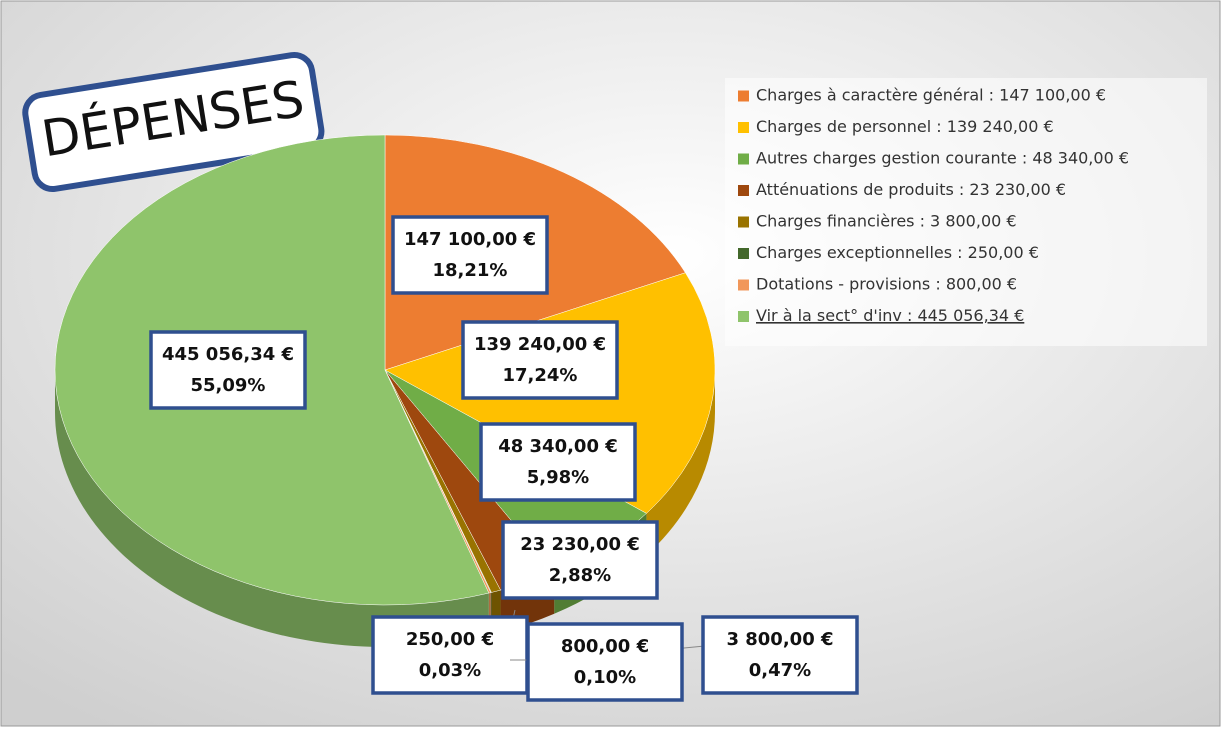 The width and height of the screenshot is (1221, 731). What do you see at coordinates (540, 344) in the screenshot?
I see `value-label: 139 240,00 €` at bounding box center [540, 344].